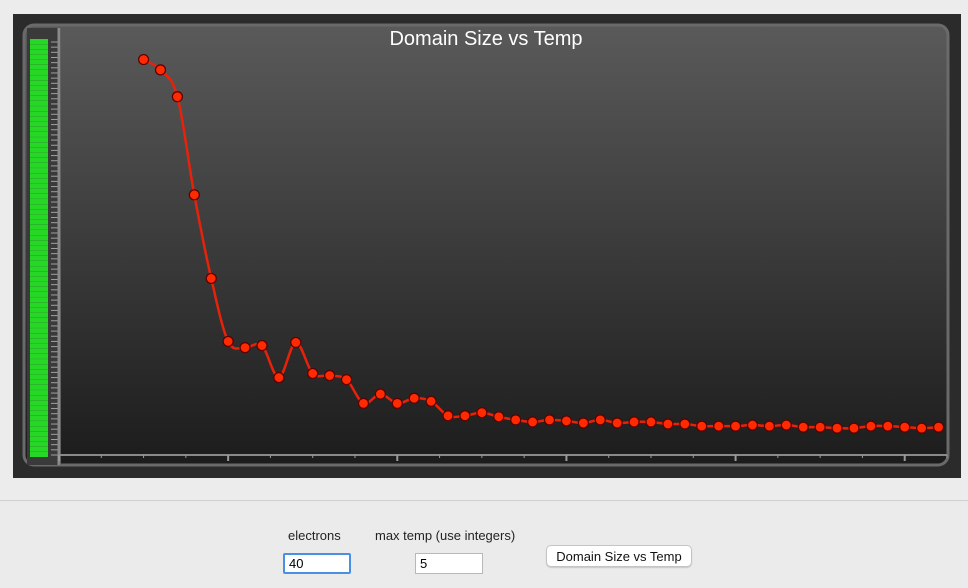  Describe the element at coordinates (619, 556) in the screenshot. I see `domain-size-vs-temp-button: Domain Size vs Temp` at that location.